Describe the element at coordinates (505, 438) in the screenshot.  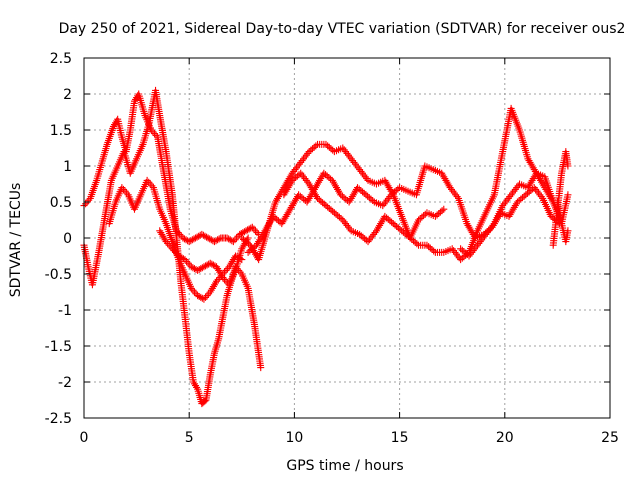
I see `x-tick-label: 20` at that location.